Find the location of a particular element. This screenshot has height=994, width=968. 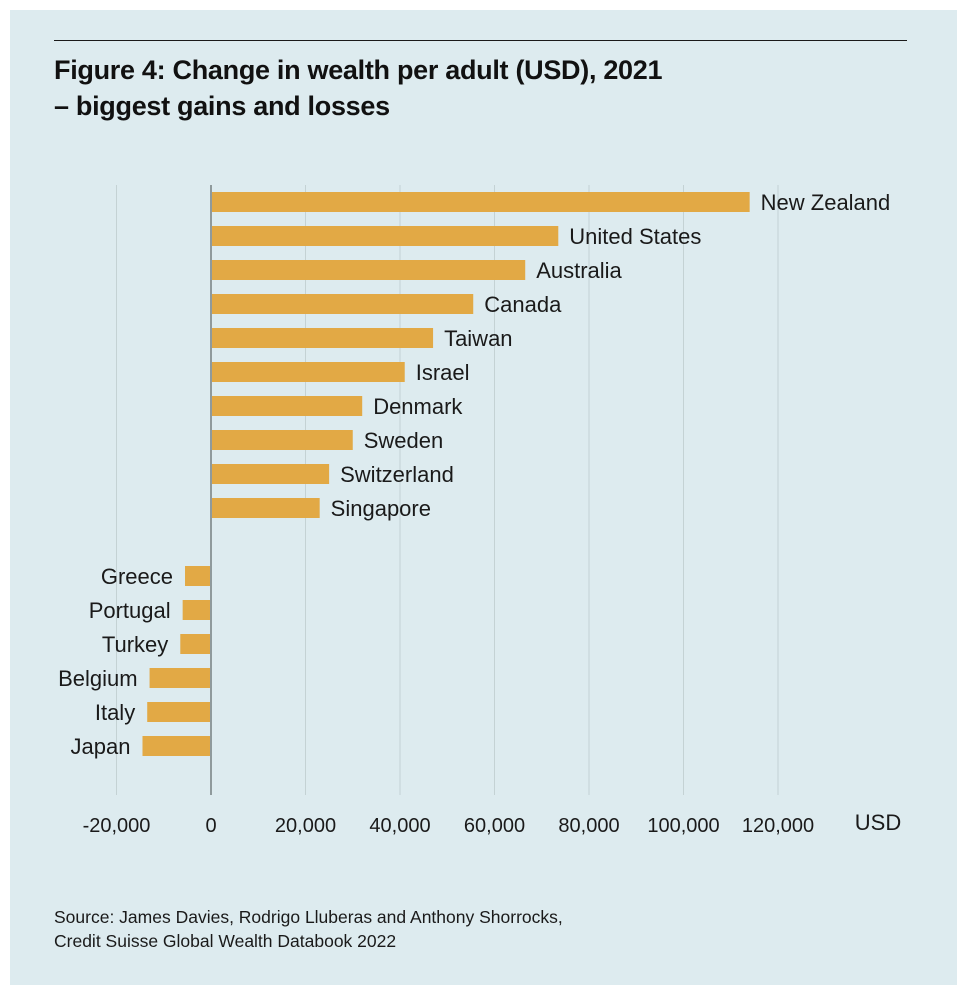

category-label: Switzerland is located at coordinates (397, 474).